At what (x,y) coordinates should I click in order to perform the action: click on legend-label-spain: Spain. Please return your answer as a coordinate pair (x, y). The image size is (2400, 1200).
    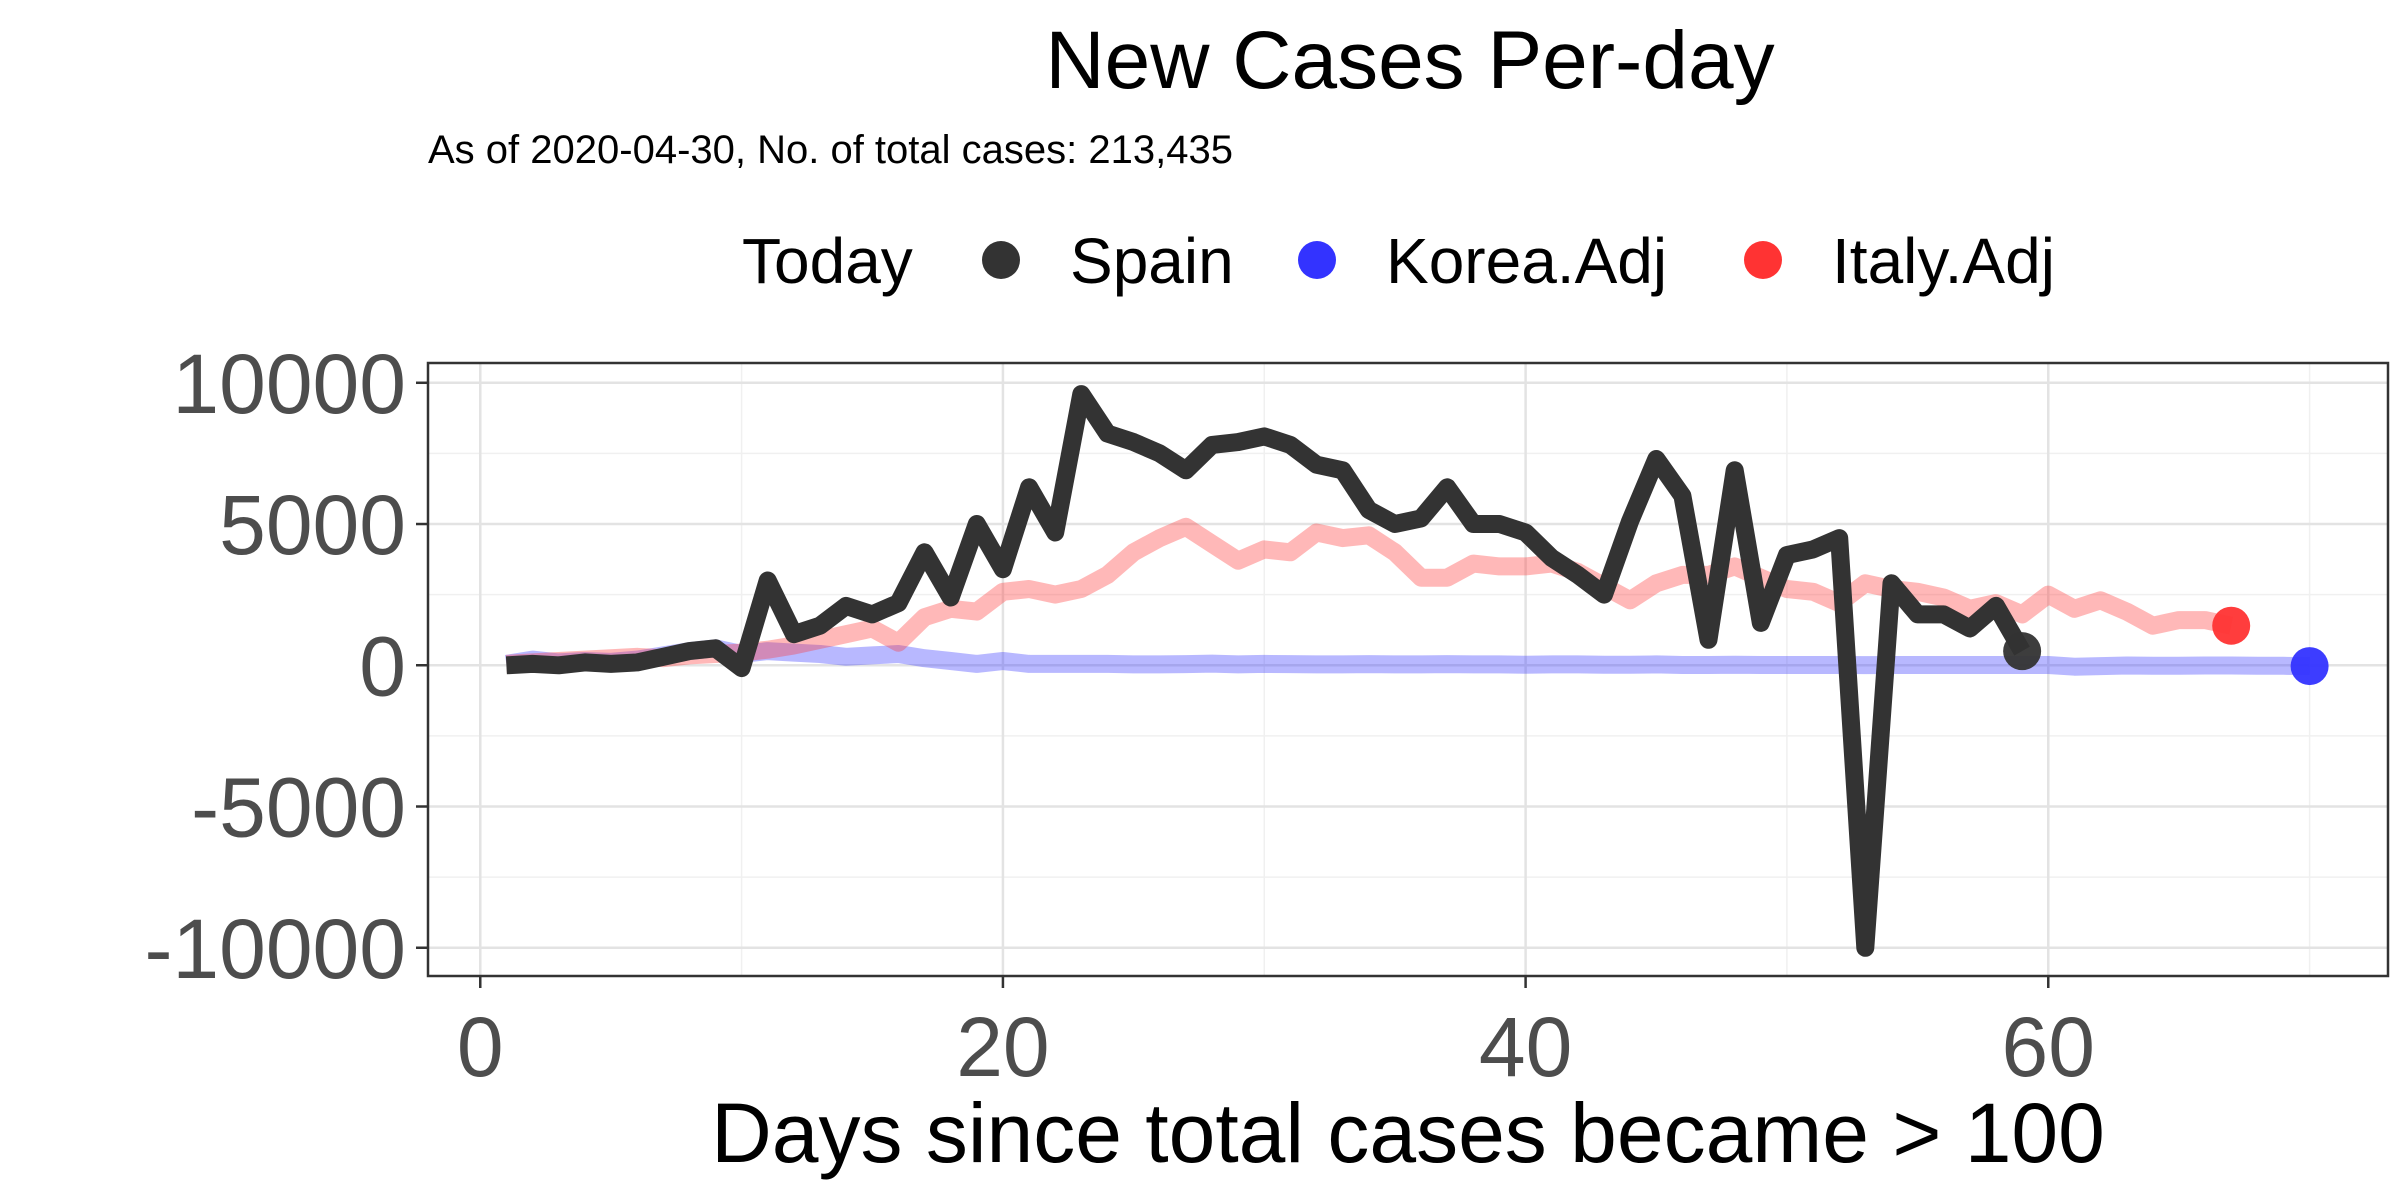
    Looking at the image, I should click on (1152, 261).